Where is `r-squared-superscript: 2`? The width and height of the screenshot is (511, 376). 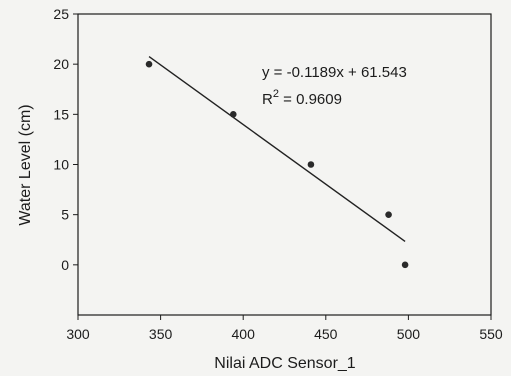
r-squared-superscript: 2 is located at coordinates (276, 94).